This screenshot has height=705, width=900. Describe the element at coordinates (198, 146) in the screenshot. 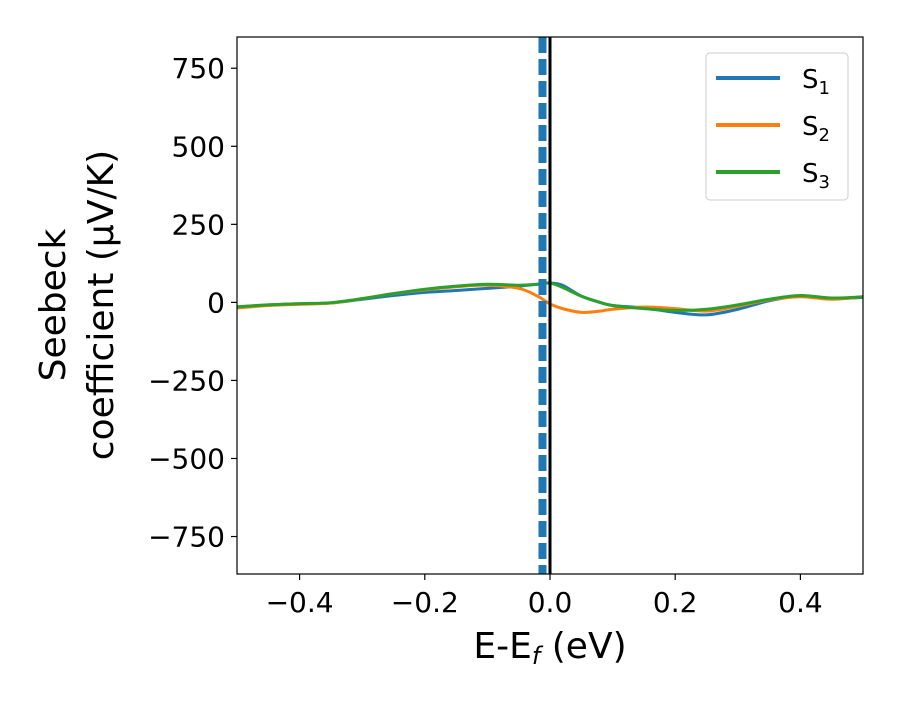

I see `y-tick-label: 500` at that location.